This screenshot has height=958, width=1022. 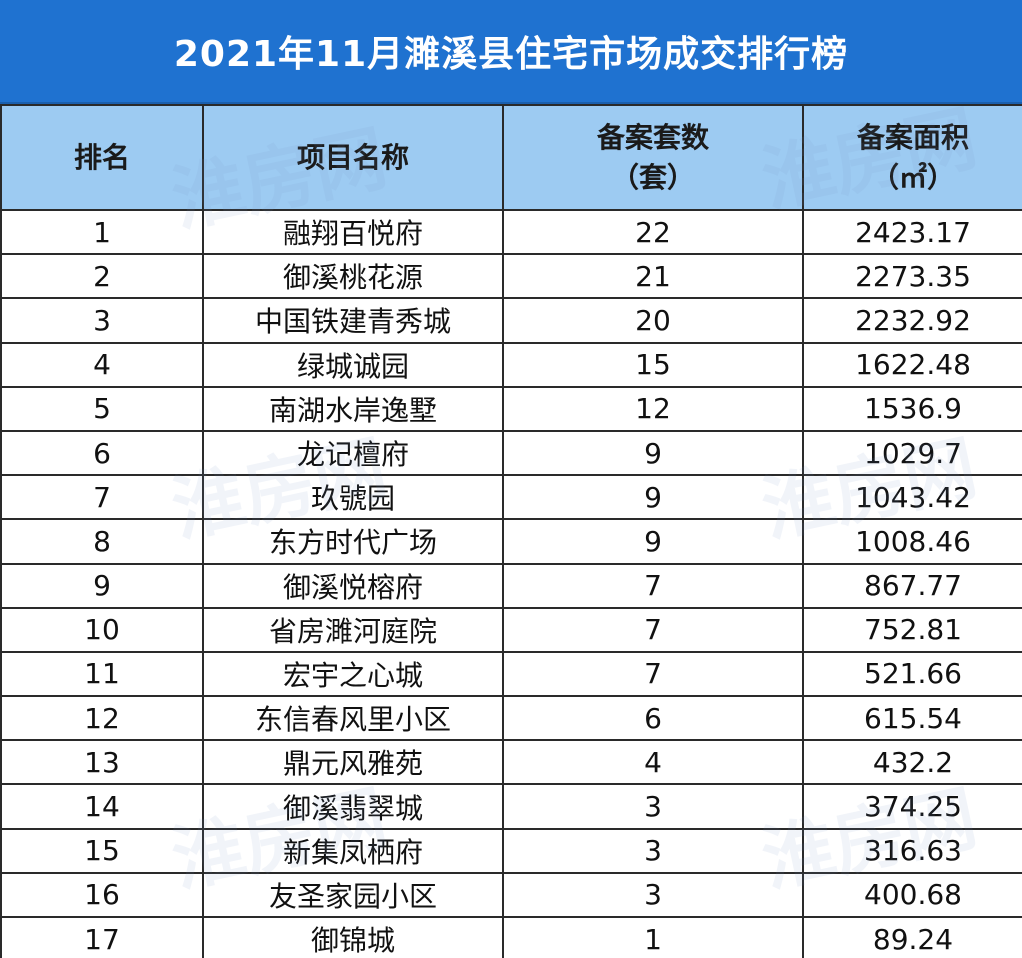 I want to click on cell-rank: 8, so click(x=102, y=541).